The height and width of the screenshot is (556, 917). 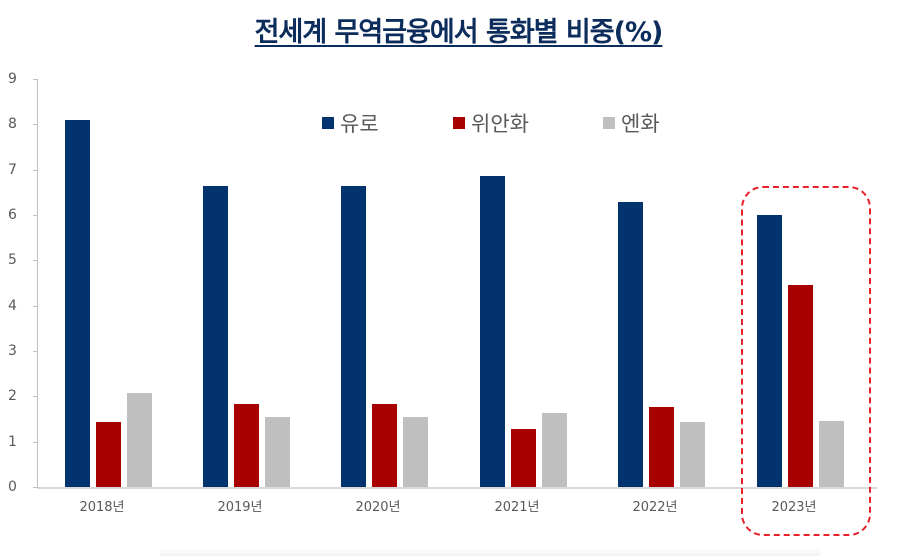 What do you see at coordinates (378, 507) in the screenshot?
I see `x-tick-label: 2020년` at bounding box center [378, 507].